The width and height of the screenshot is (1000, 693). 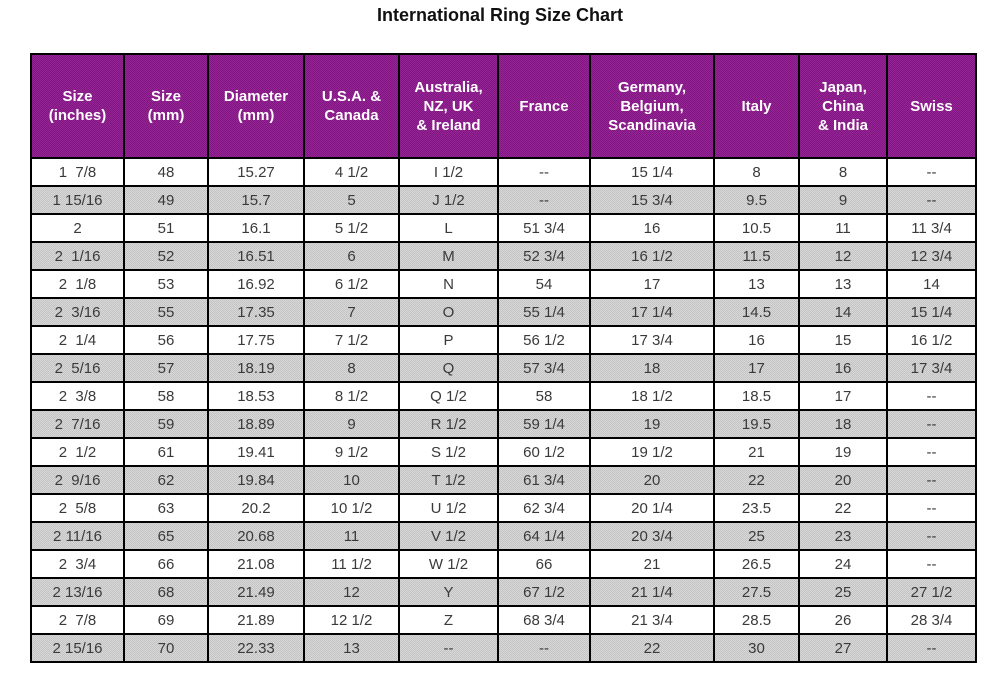 I want to click on table-cell: 62, so click(x=166, y=480).